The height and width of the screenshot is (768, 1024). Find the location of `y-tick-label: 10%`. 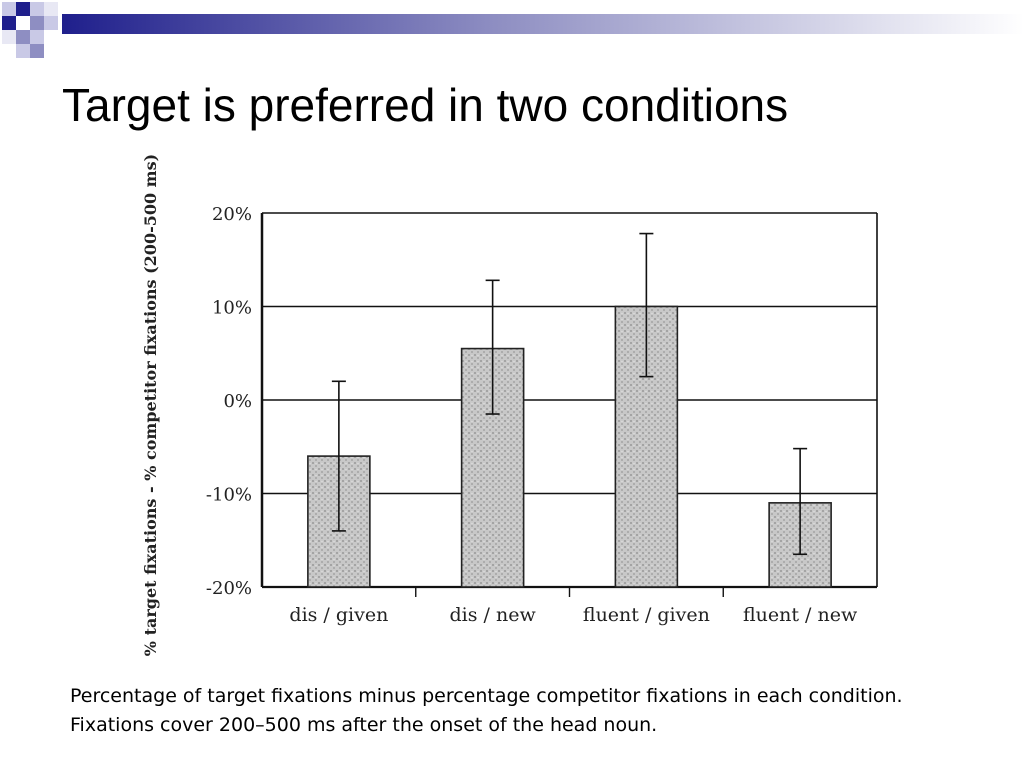

y-tick-label: 10% is located at coordinates (232, 308).